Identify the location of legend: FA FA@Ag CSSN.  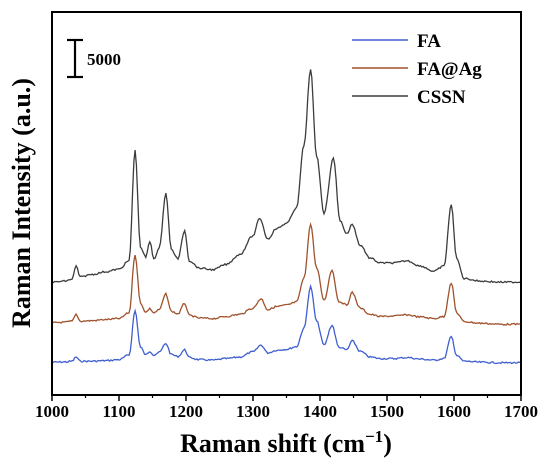
(417, 69).